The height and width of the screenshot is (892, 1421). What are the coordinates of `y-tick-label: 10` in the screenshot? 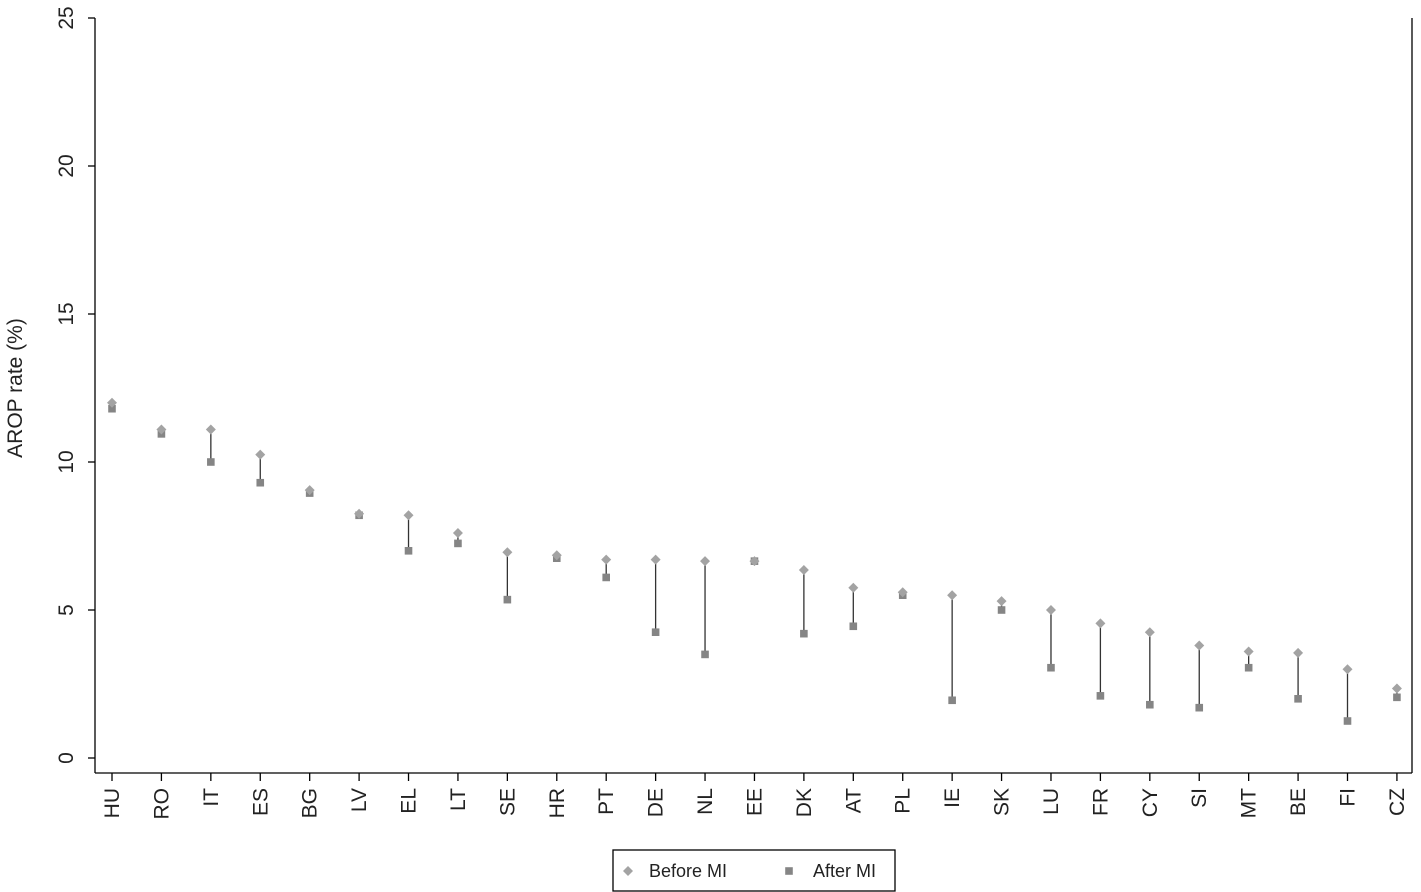 It's located at (66, 461).